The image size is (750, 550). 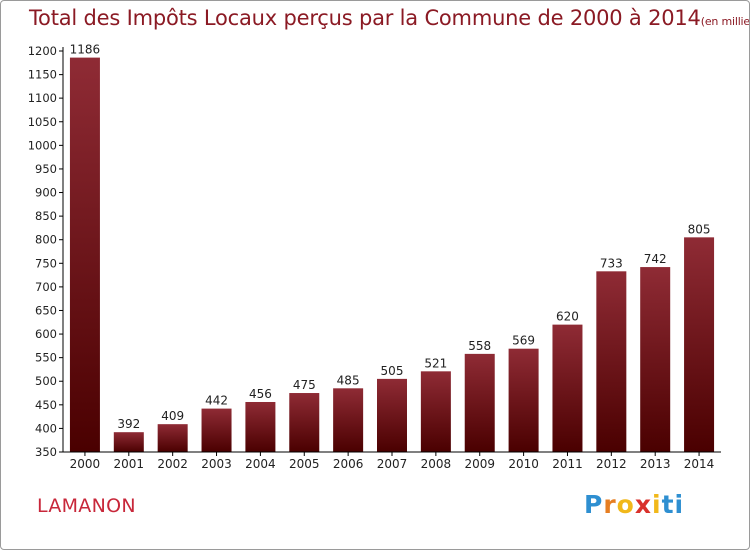 What do you see at coordinates (85, 464) in the screenshot?
I see `x-tick-label: 2000` at bounding box center [85, 464].